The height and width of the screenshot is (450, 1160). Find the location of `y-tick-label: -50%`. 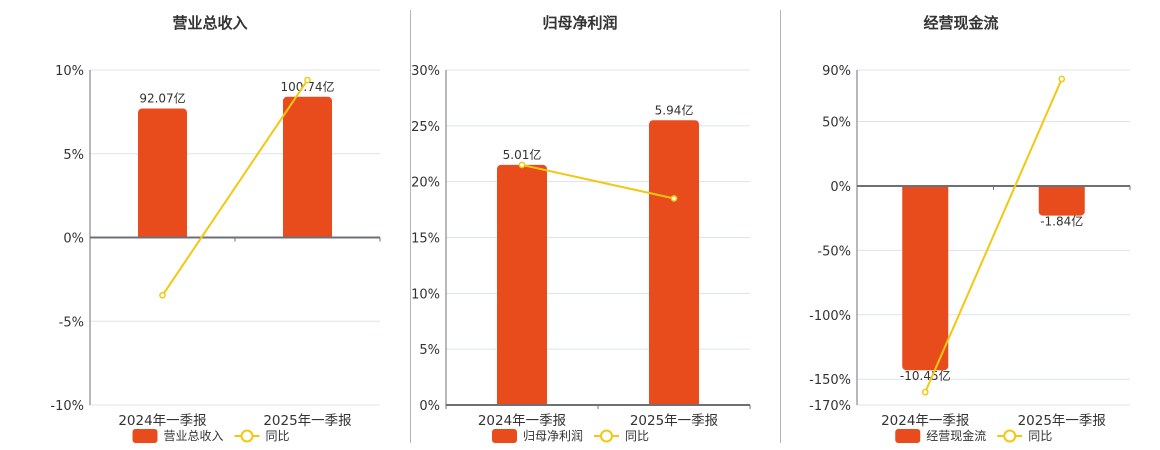

y-tick-label: -50% is located at coordinates (834, 251).